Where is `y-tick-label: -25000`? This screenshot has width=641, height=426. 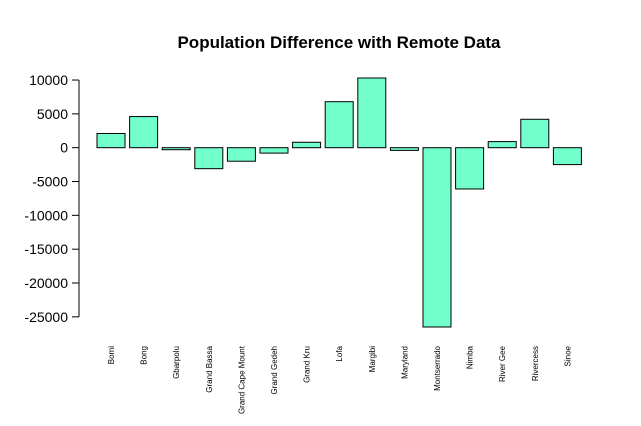 y-tick-label: -25000 is located at coordinates (46, 317).